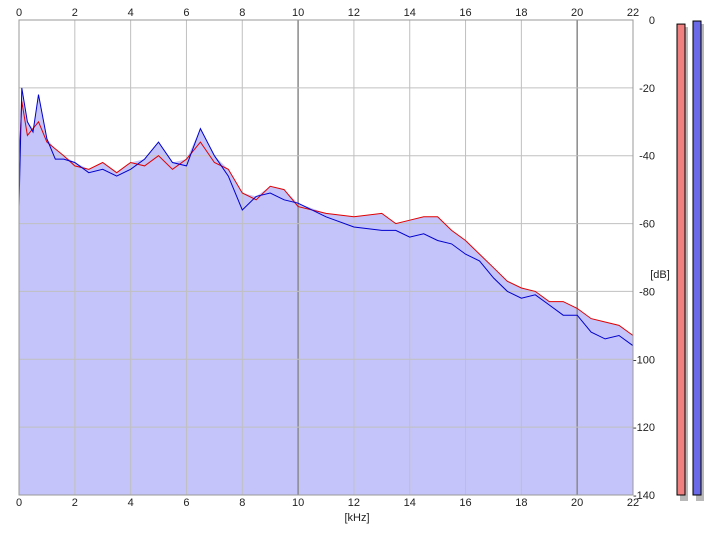 The height and width of the screenshot is (535, 716). What do you see at coordinates (131, 13) in the screenshot?
I see `x-tick-label-top: 4` at bounding box center [131, 13].